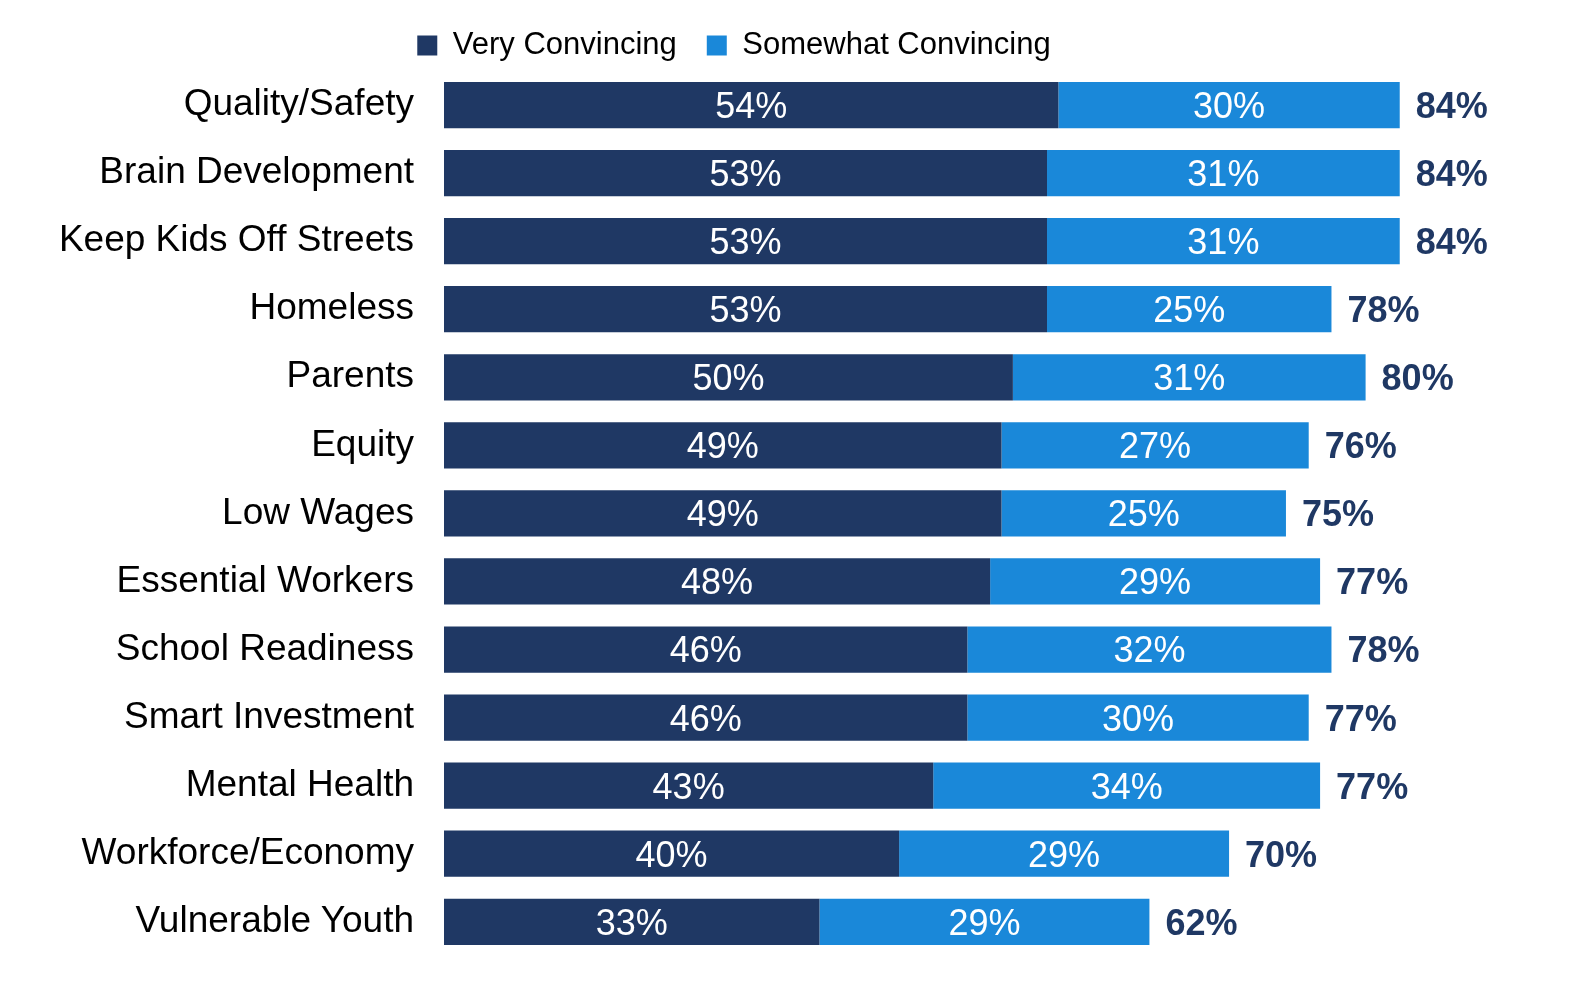 The width and height of the screenshot is (1588, 1008). I want to click on y-tick-label: Brain Development, so click(257, 171).